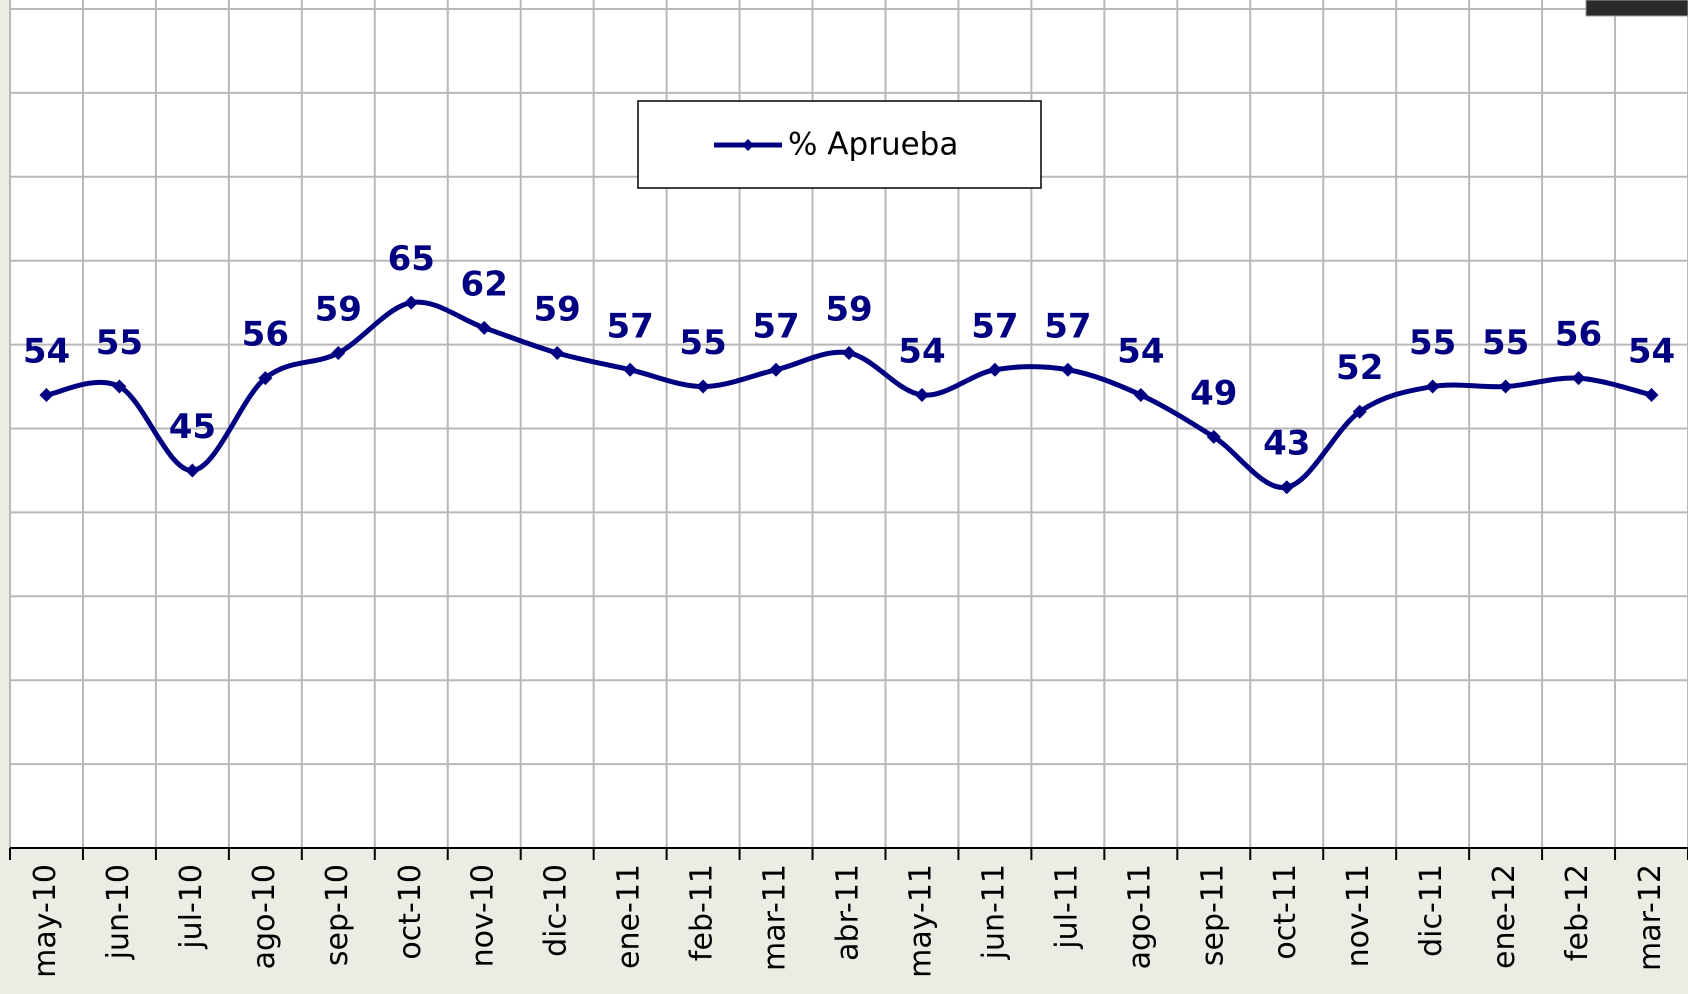 This screenshot has height=994, width=1688. Describe the element at coordinates (118, 912) in the screenshot. I see `x-tick-label: jun-10` at that location.